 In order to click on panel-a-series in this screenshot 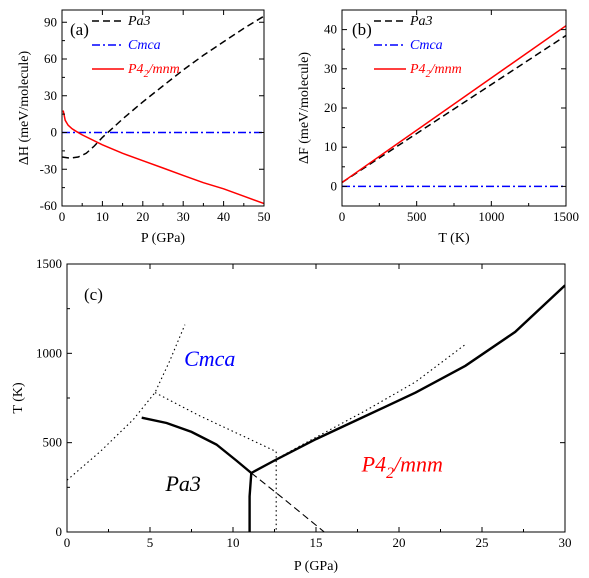, I will do `click(163, 110)`.